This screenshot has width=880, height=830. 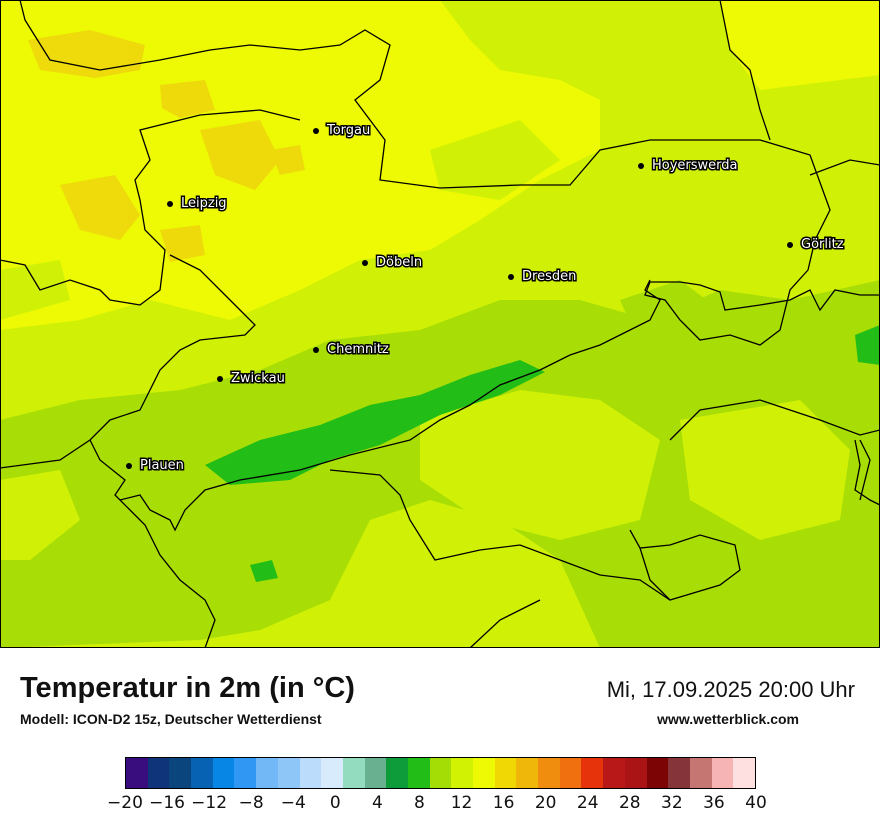 I want to click on city-leipzig: Leipzig, so click(x=204, y=203).